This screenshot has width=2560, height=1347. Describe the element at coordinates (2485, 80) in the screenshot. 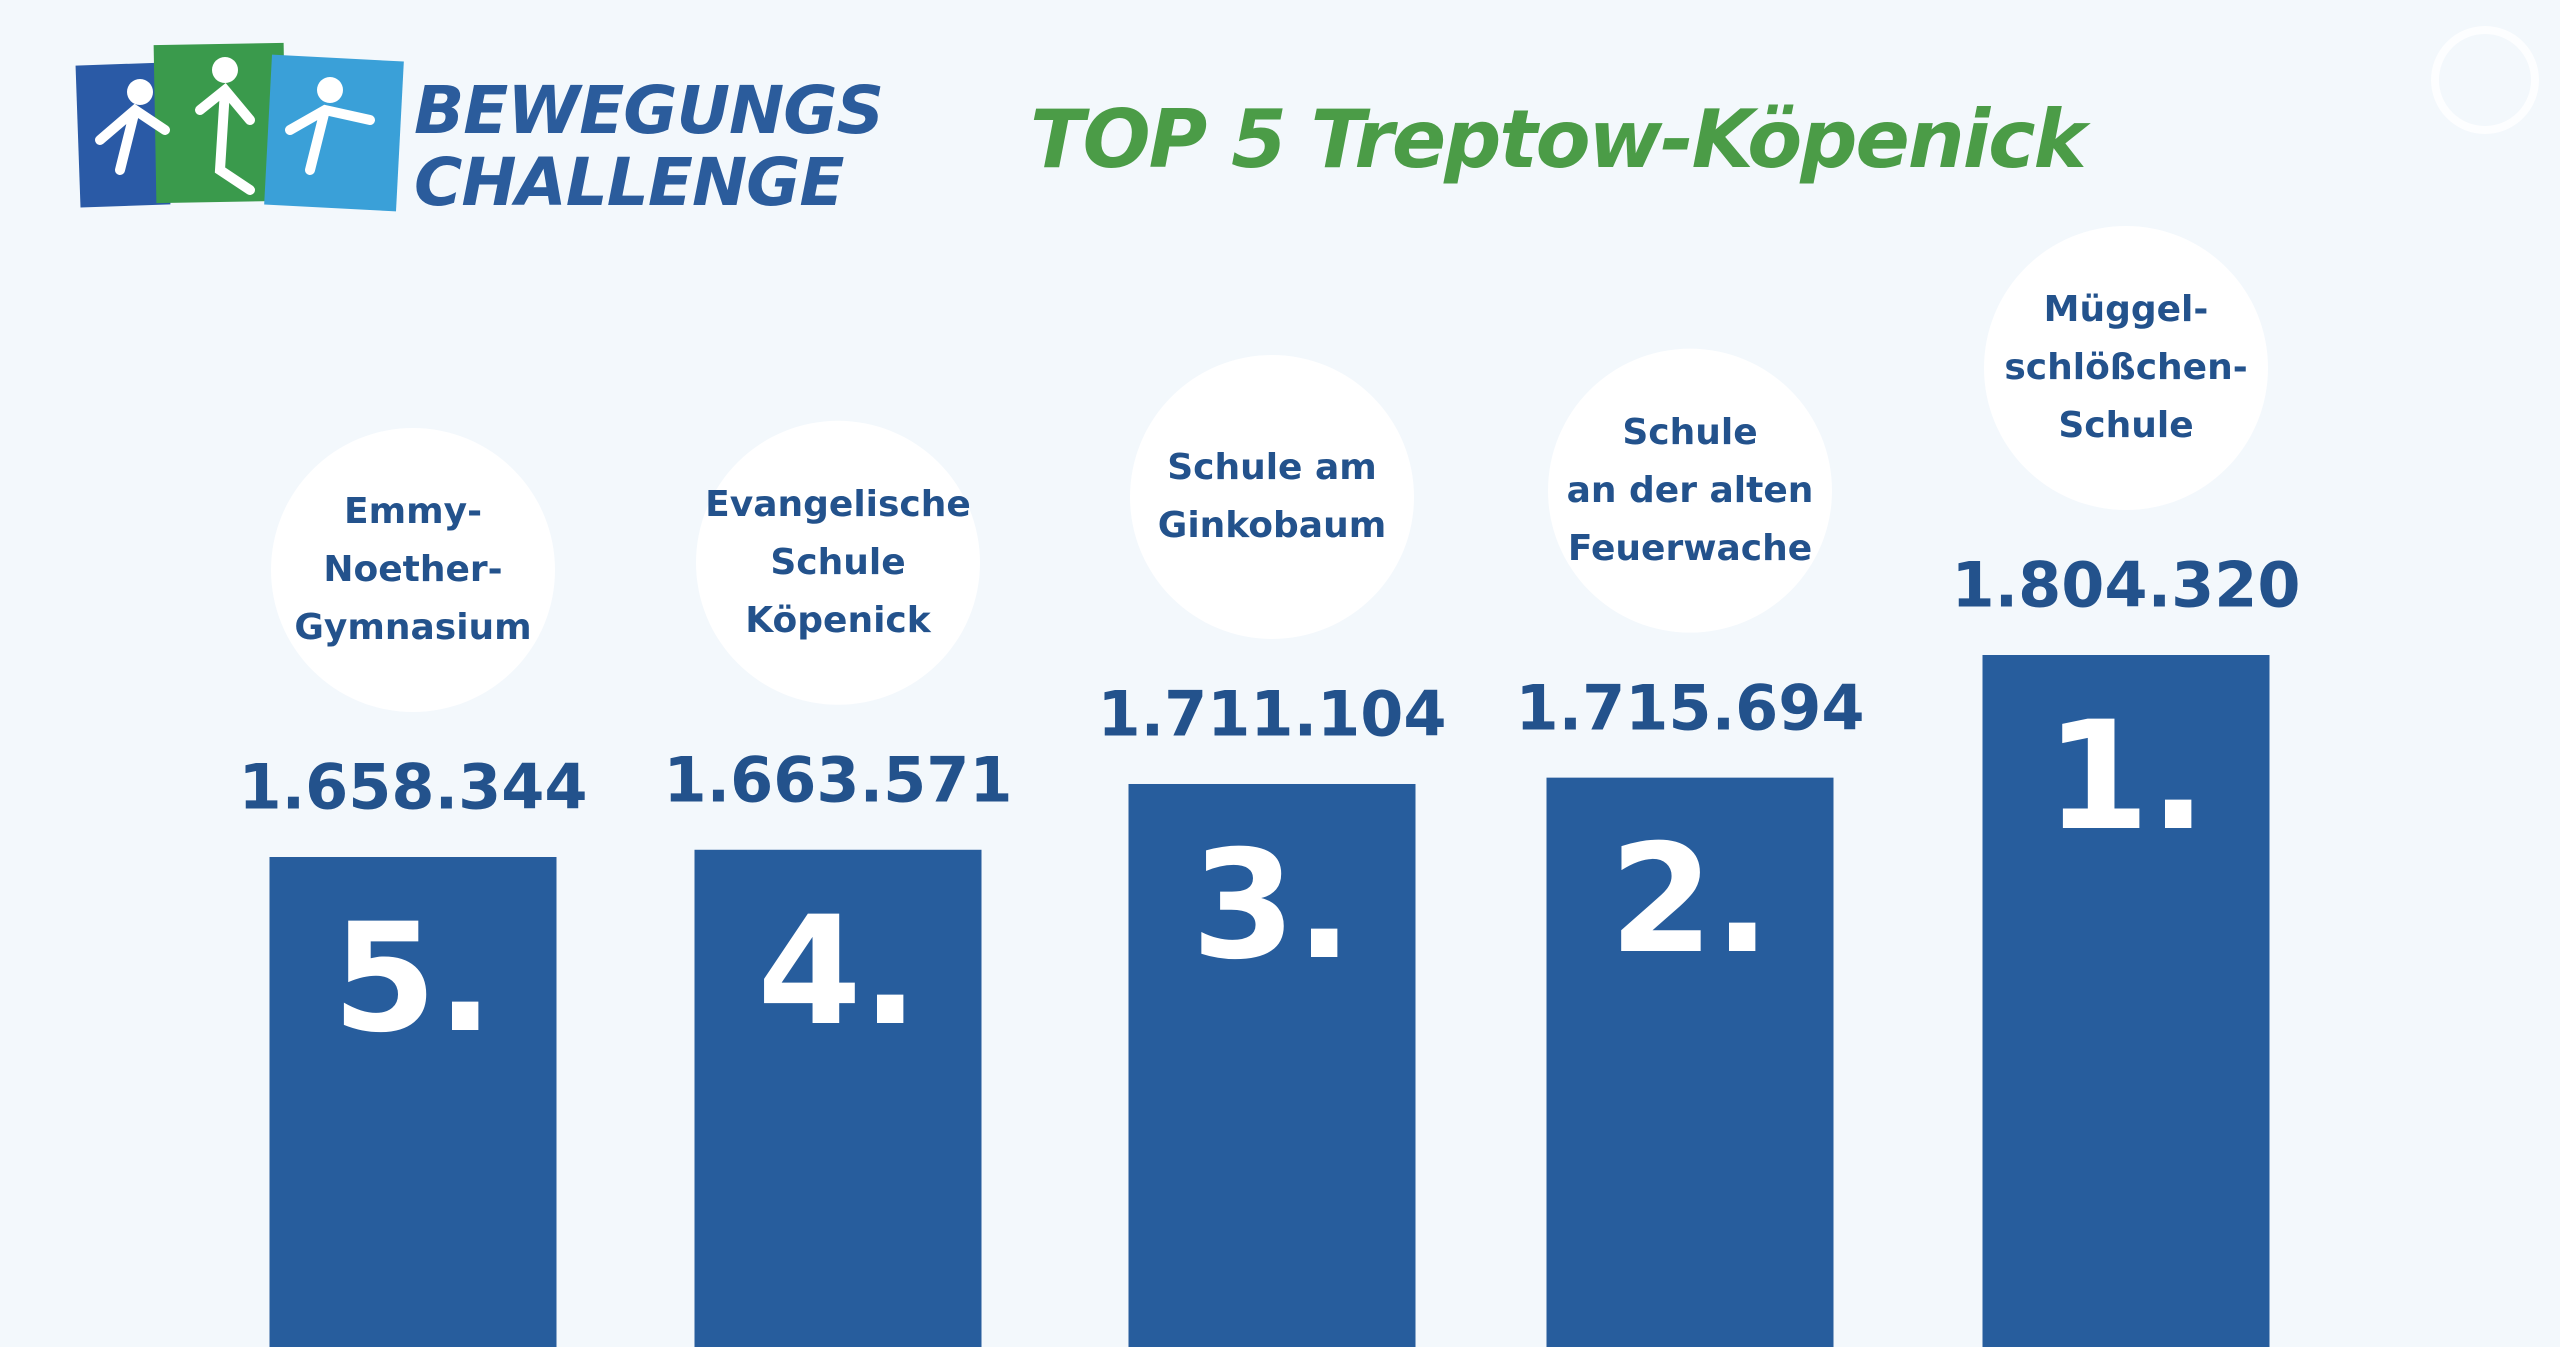

I see `loading-icon` at that location.